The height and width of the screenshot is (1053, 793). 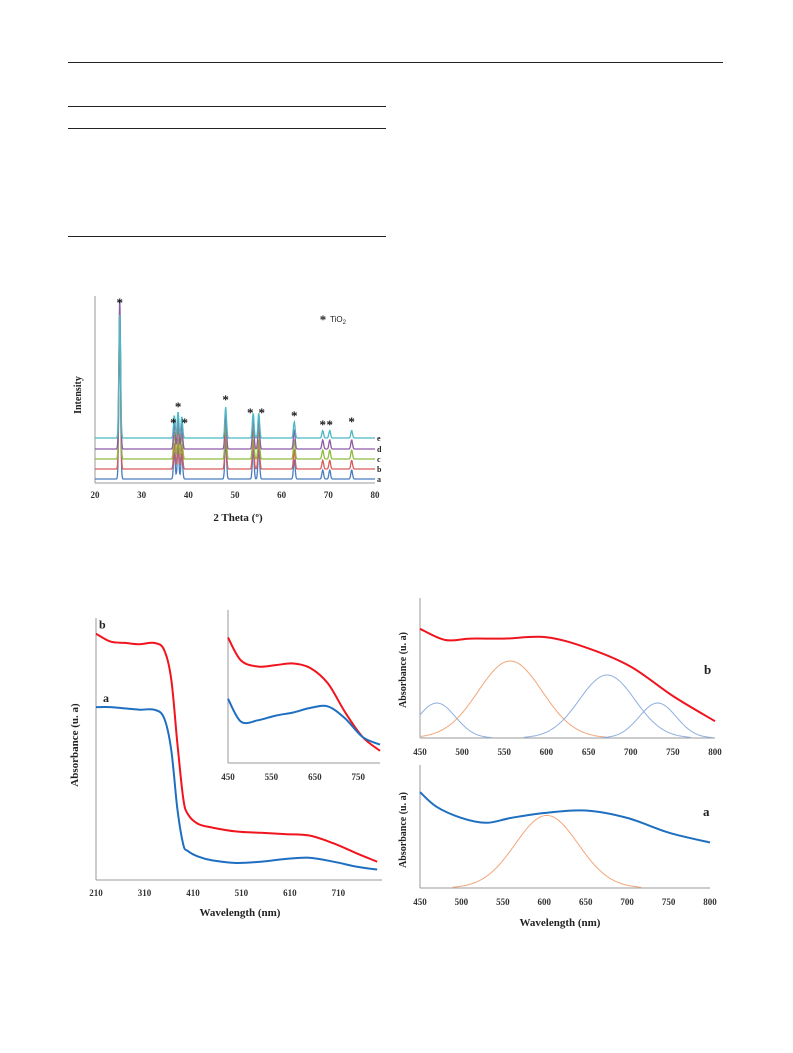 I want to click on deconv-a-axes, so click(x=564, y=827).